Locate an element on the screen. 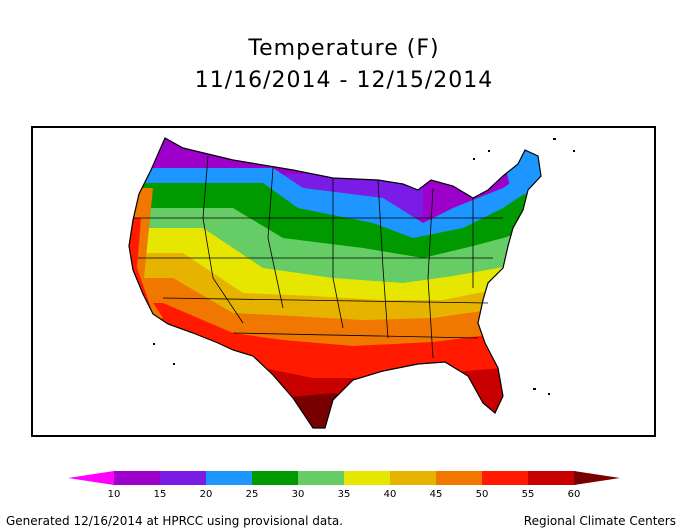 Image resolution: width=688 pixels, height=531 pixels. color-legend is located at coordinates (344, 478).